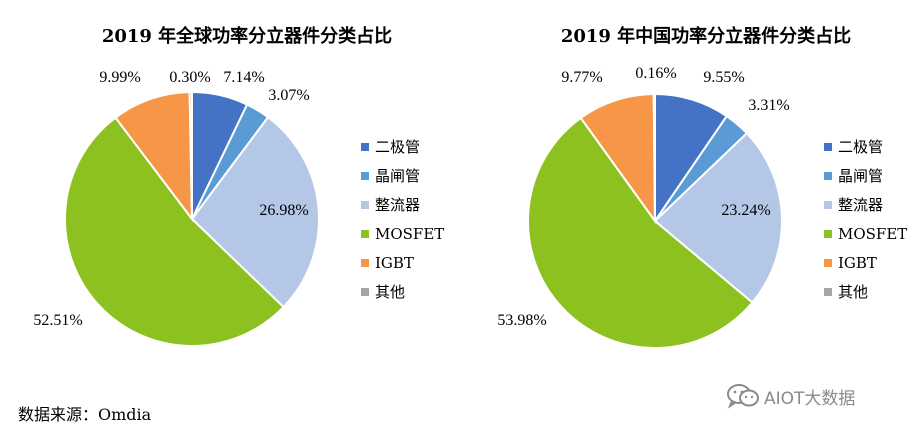  I want to click on watermark-text: AIOT大数据, so click(810, 398).